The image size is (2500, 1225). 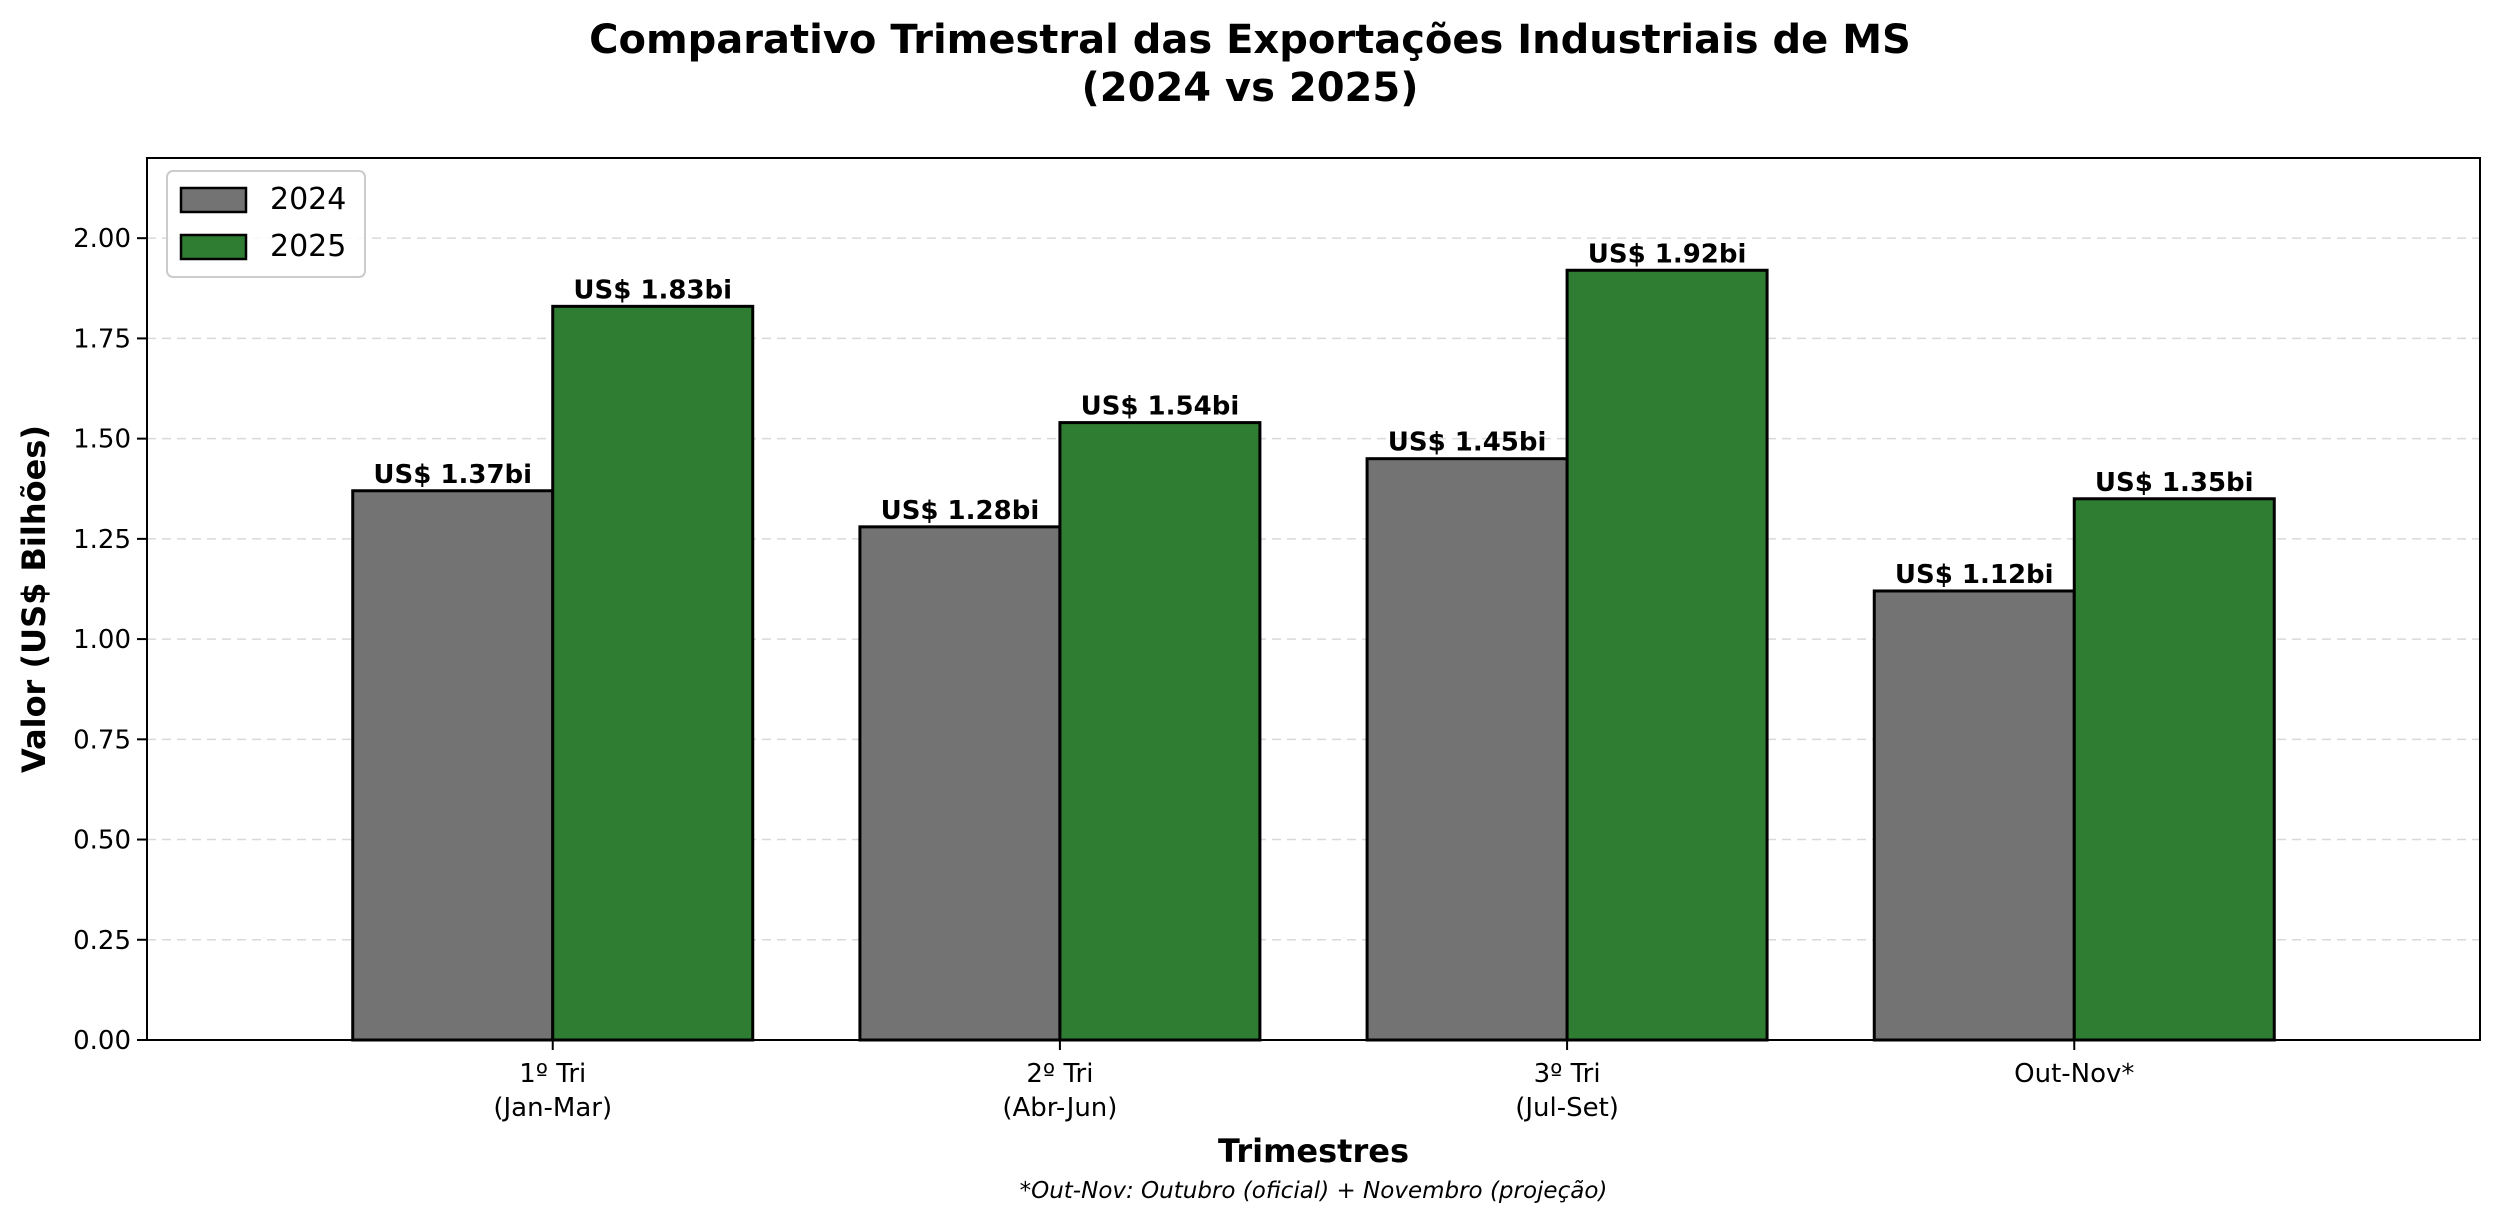 What do you see at coordinates (1467, 443) in the screenshot?
I see `data-label-2024: US$ 1.45bi` at bounding box center [1467, 443].